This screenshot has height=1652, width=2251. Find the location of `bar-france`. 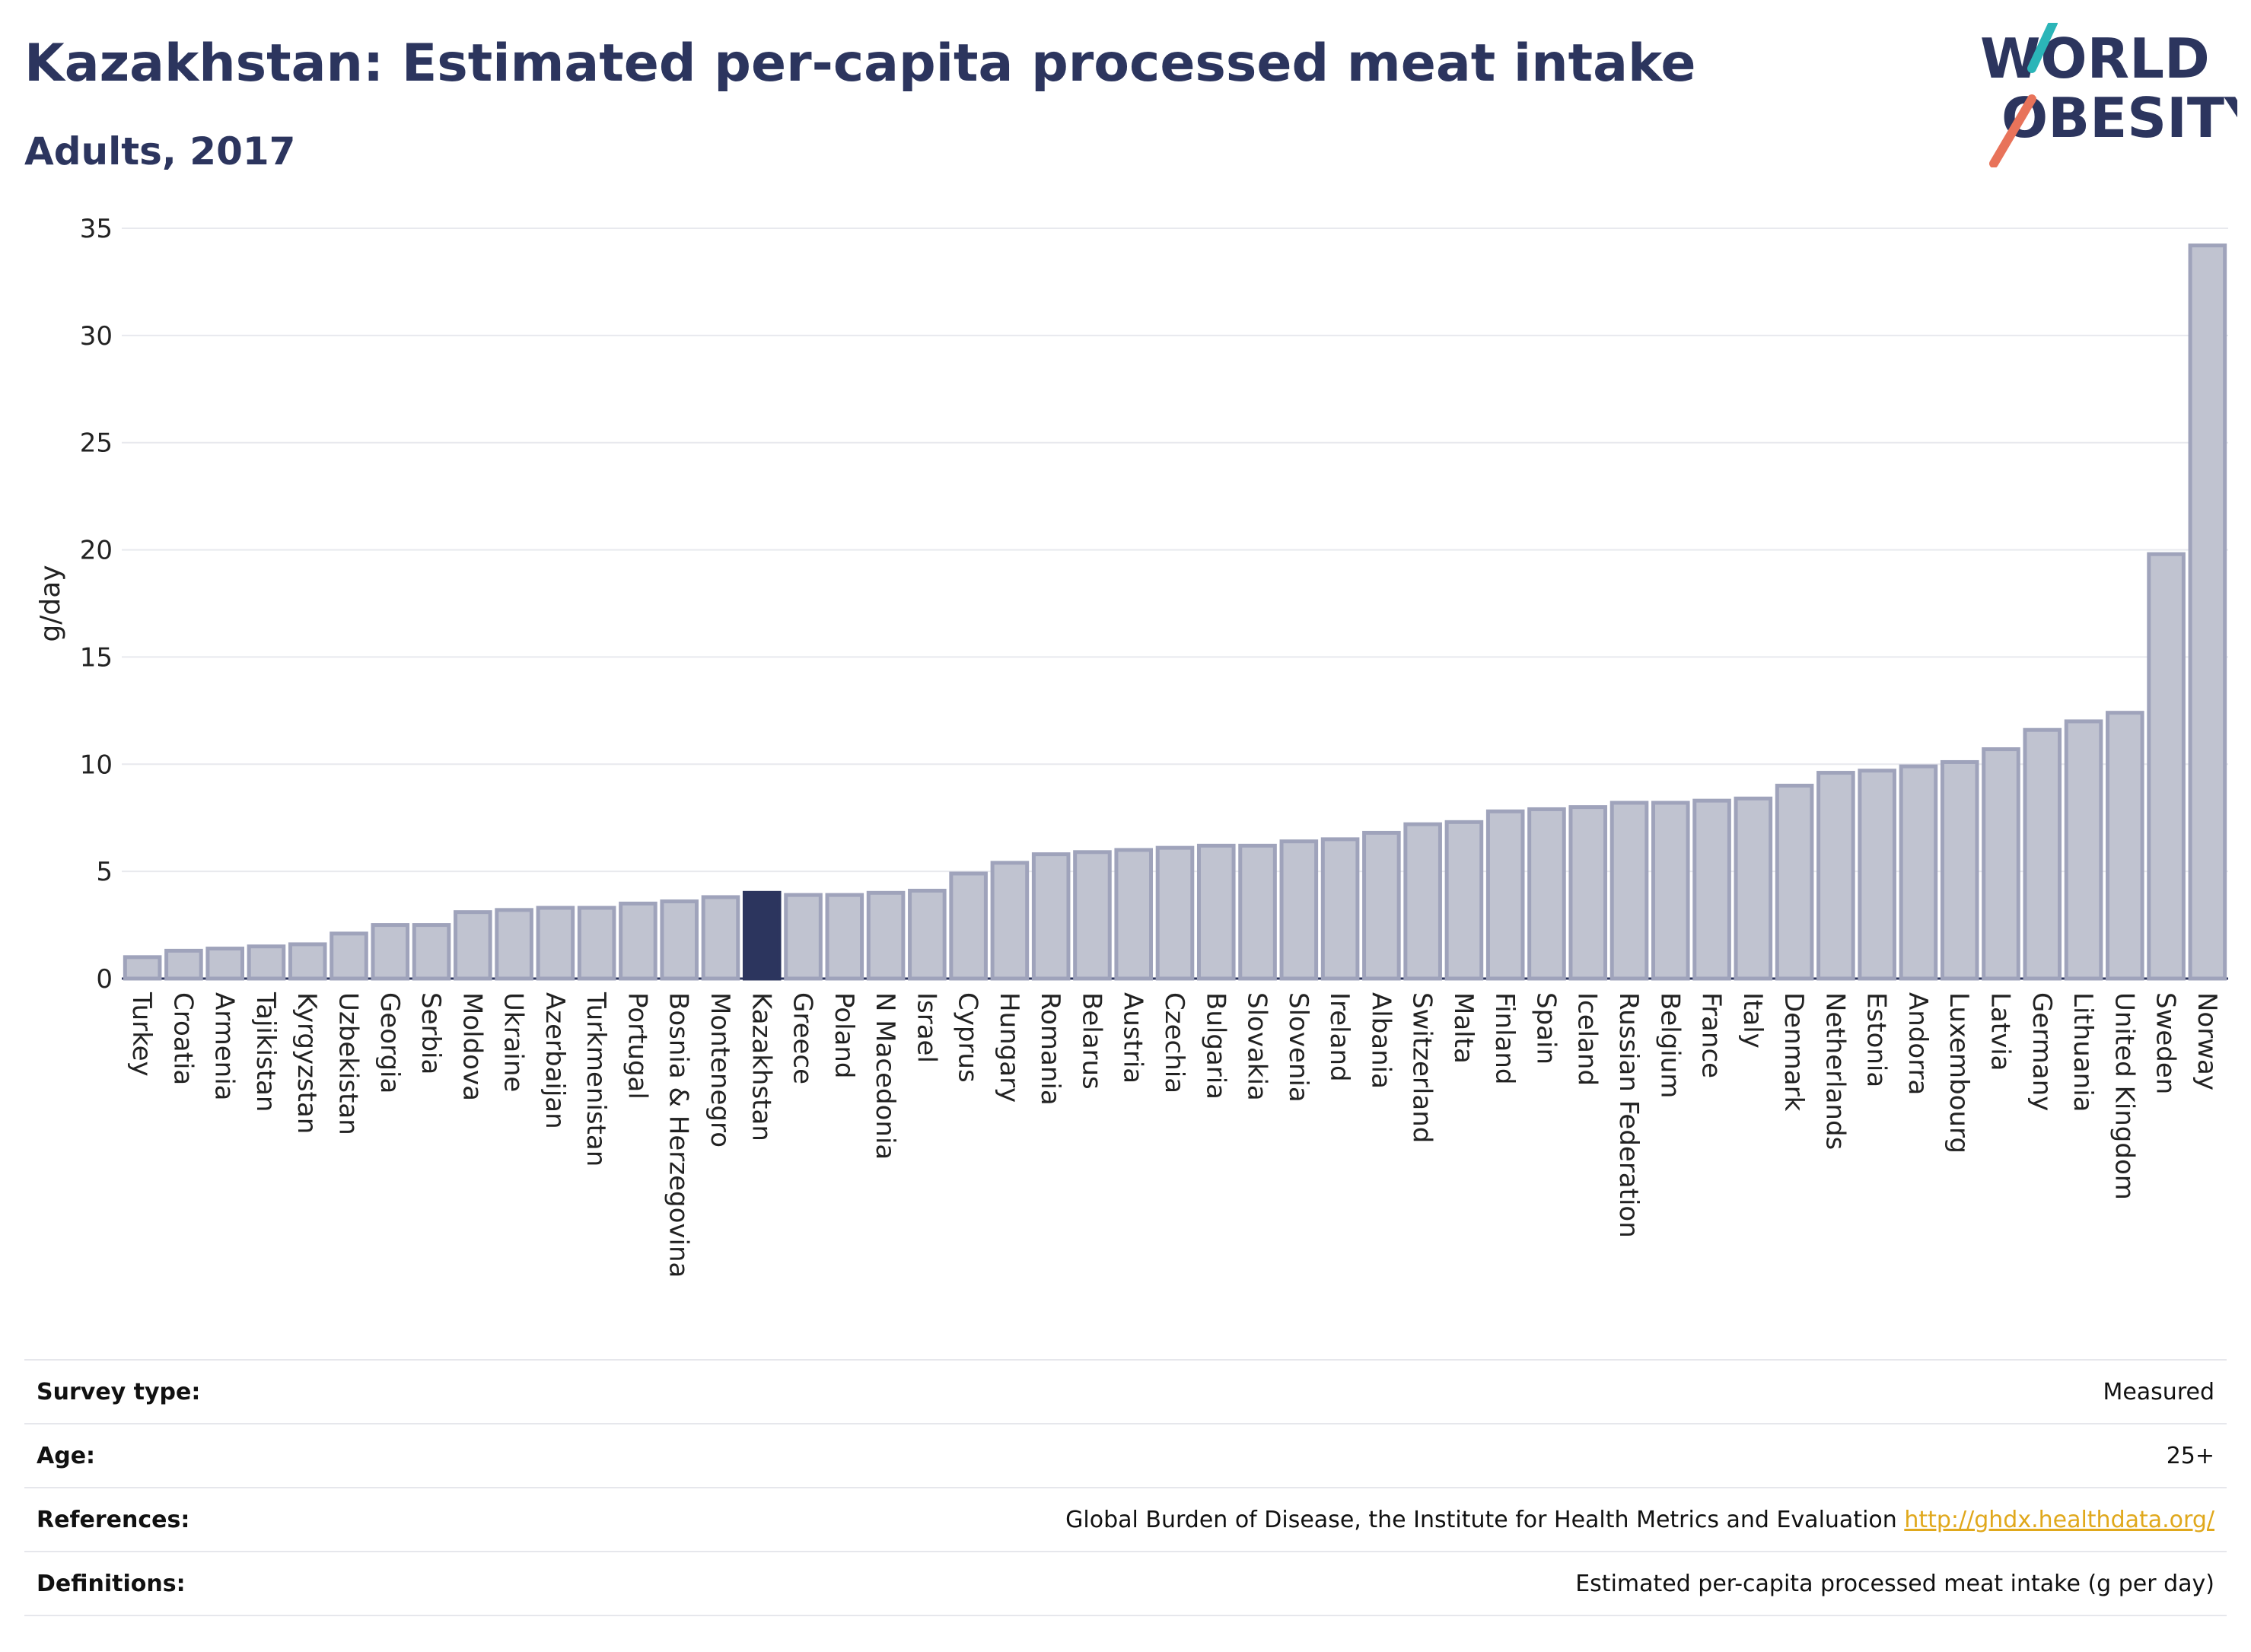

bar-france is located at coordinates (1711, 889).